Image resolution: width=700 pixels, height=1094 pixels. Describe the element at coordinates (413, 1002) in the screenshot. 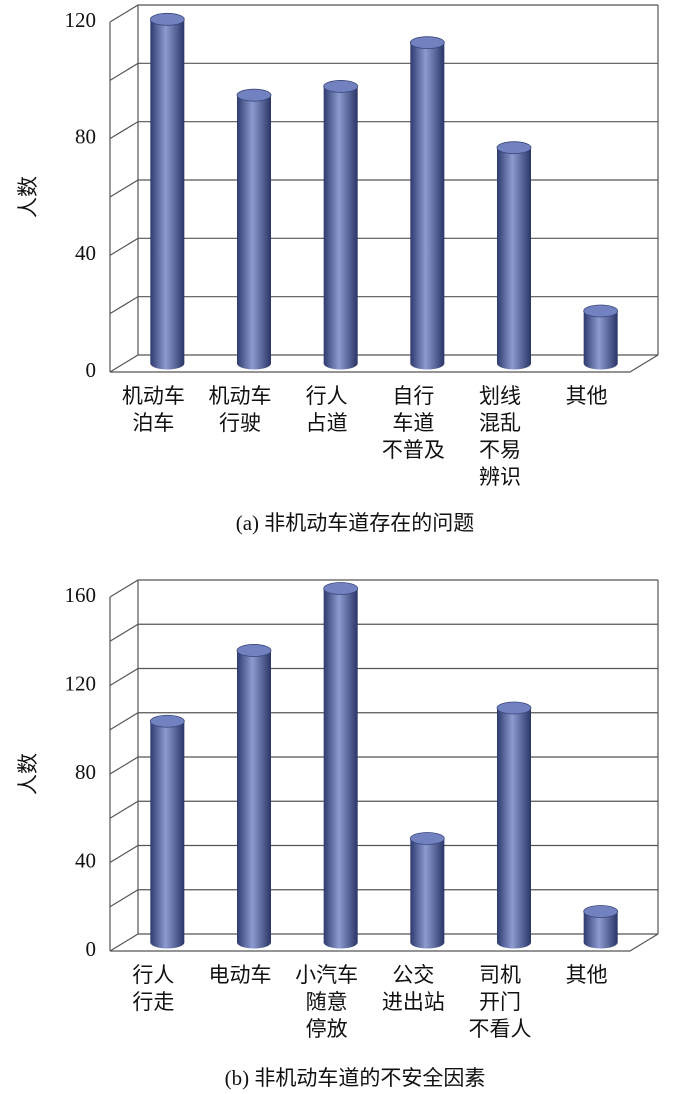

I see `x-tick-label: 进出站` at that location.